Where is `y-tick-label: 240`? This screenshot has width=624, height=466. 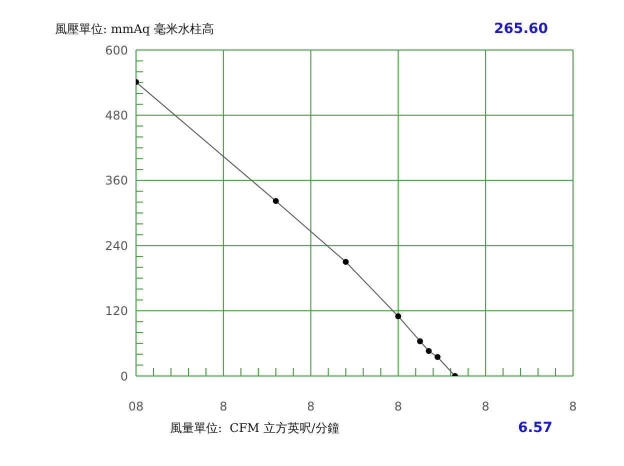 y-tick-label: 240 is located at coordinates (116, 245).